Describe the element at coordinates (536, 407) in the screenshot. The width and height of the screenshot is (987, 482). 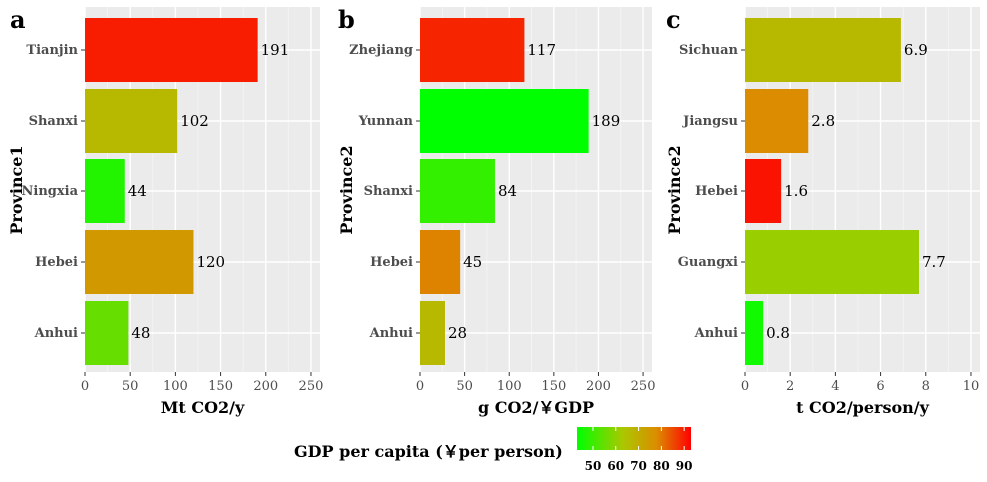
I see `x-axis-title: g CO2/￥GDP` at that location.